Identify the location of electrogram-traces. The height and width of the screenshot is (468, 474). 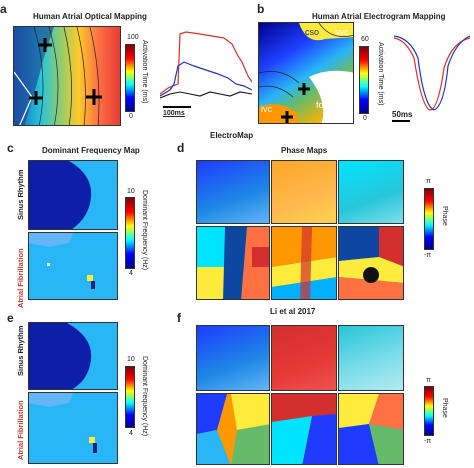
(432, 73).